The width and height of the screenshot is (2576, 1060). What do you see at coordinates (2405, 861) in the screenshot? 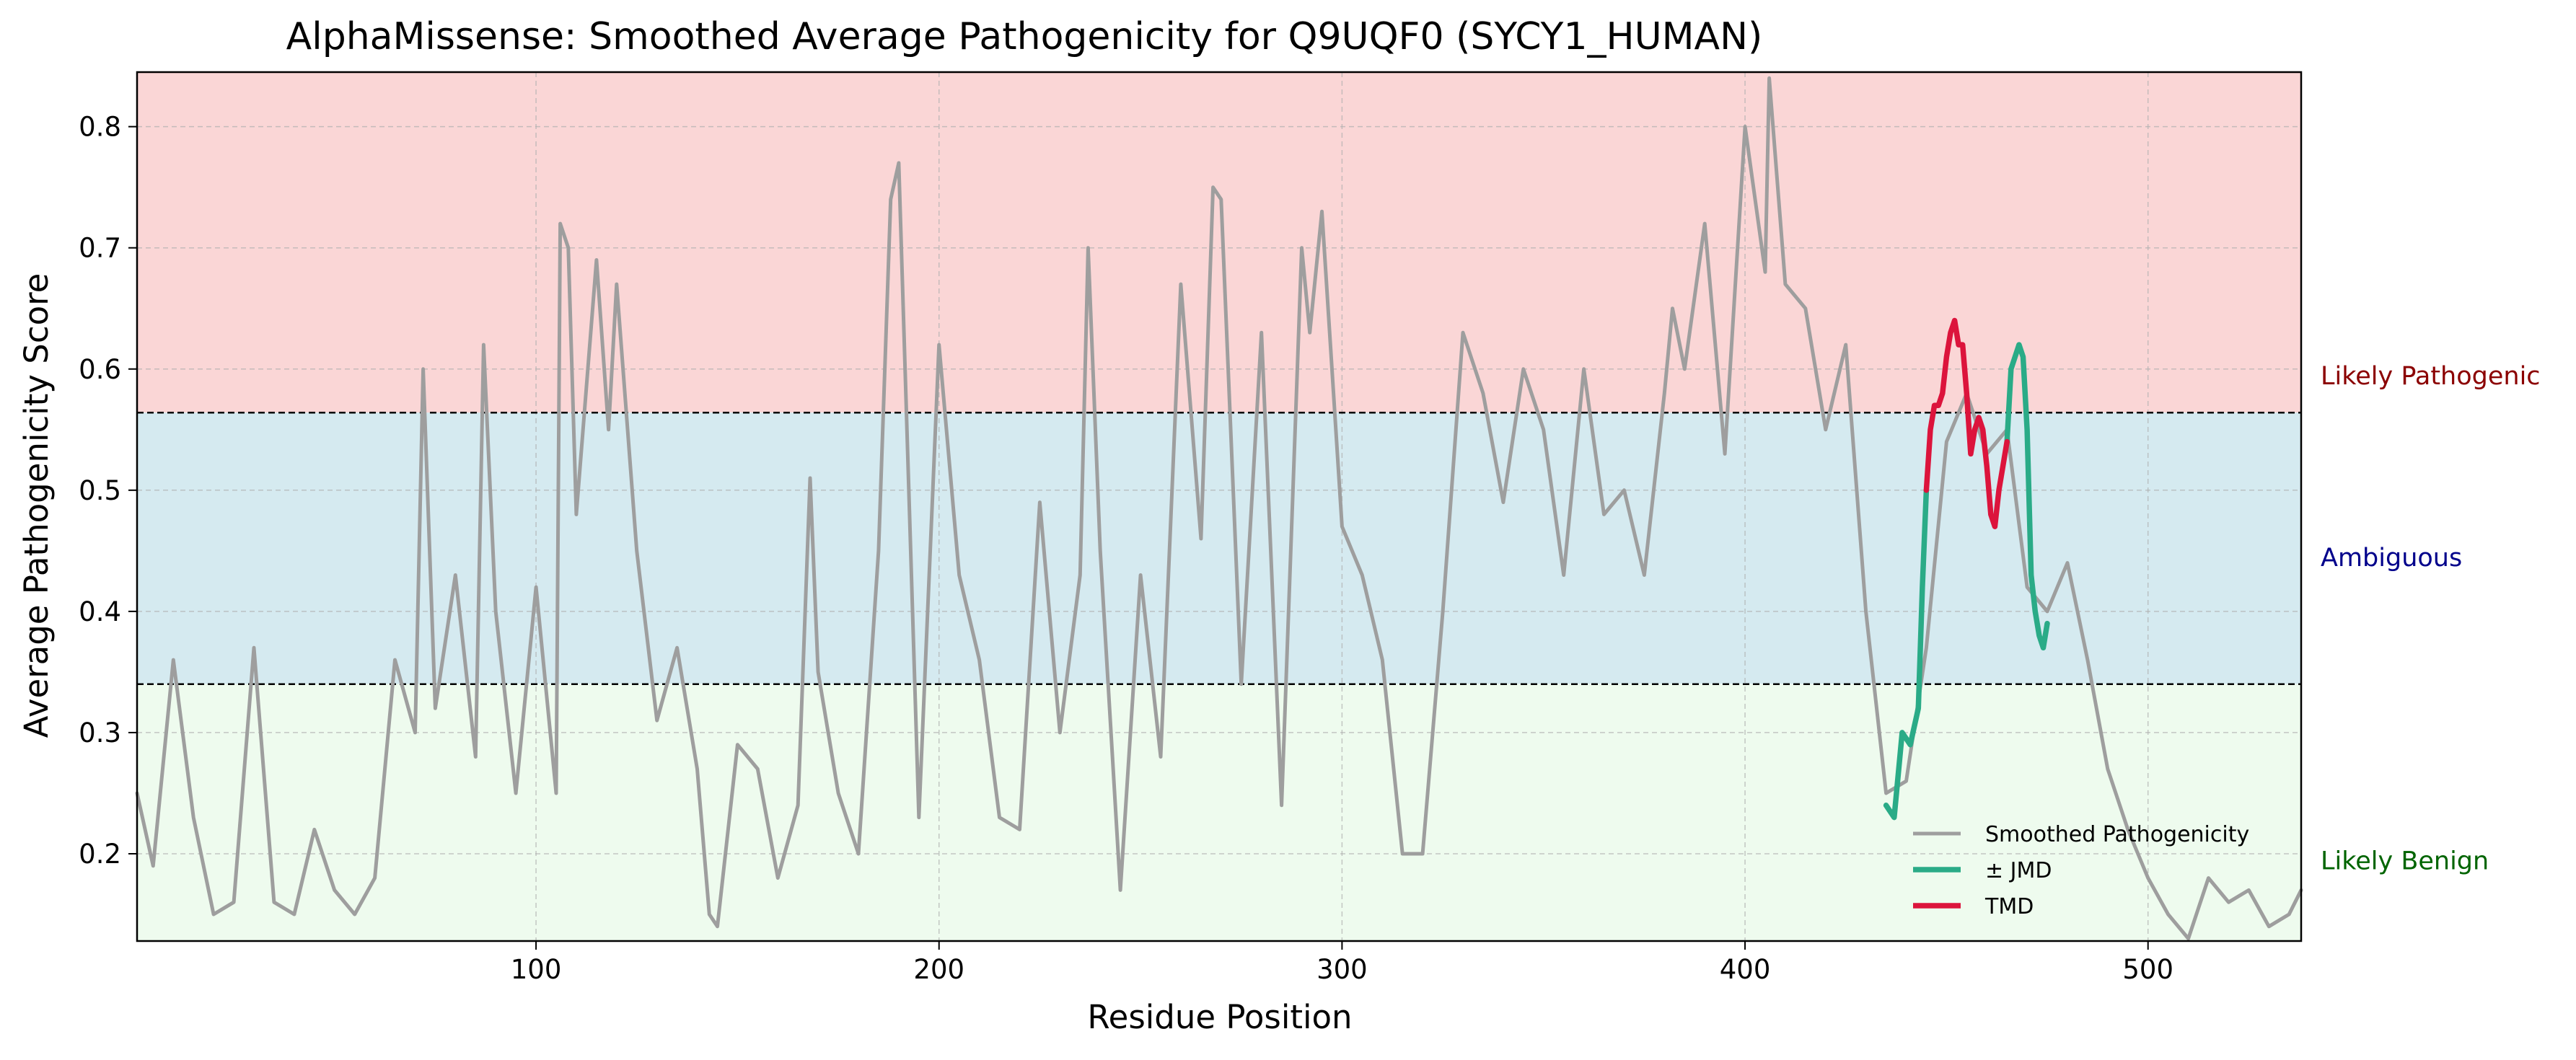
I see `region-label-likely-benign: Likely Benign` at bounding box center [2405, 861].